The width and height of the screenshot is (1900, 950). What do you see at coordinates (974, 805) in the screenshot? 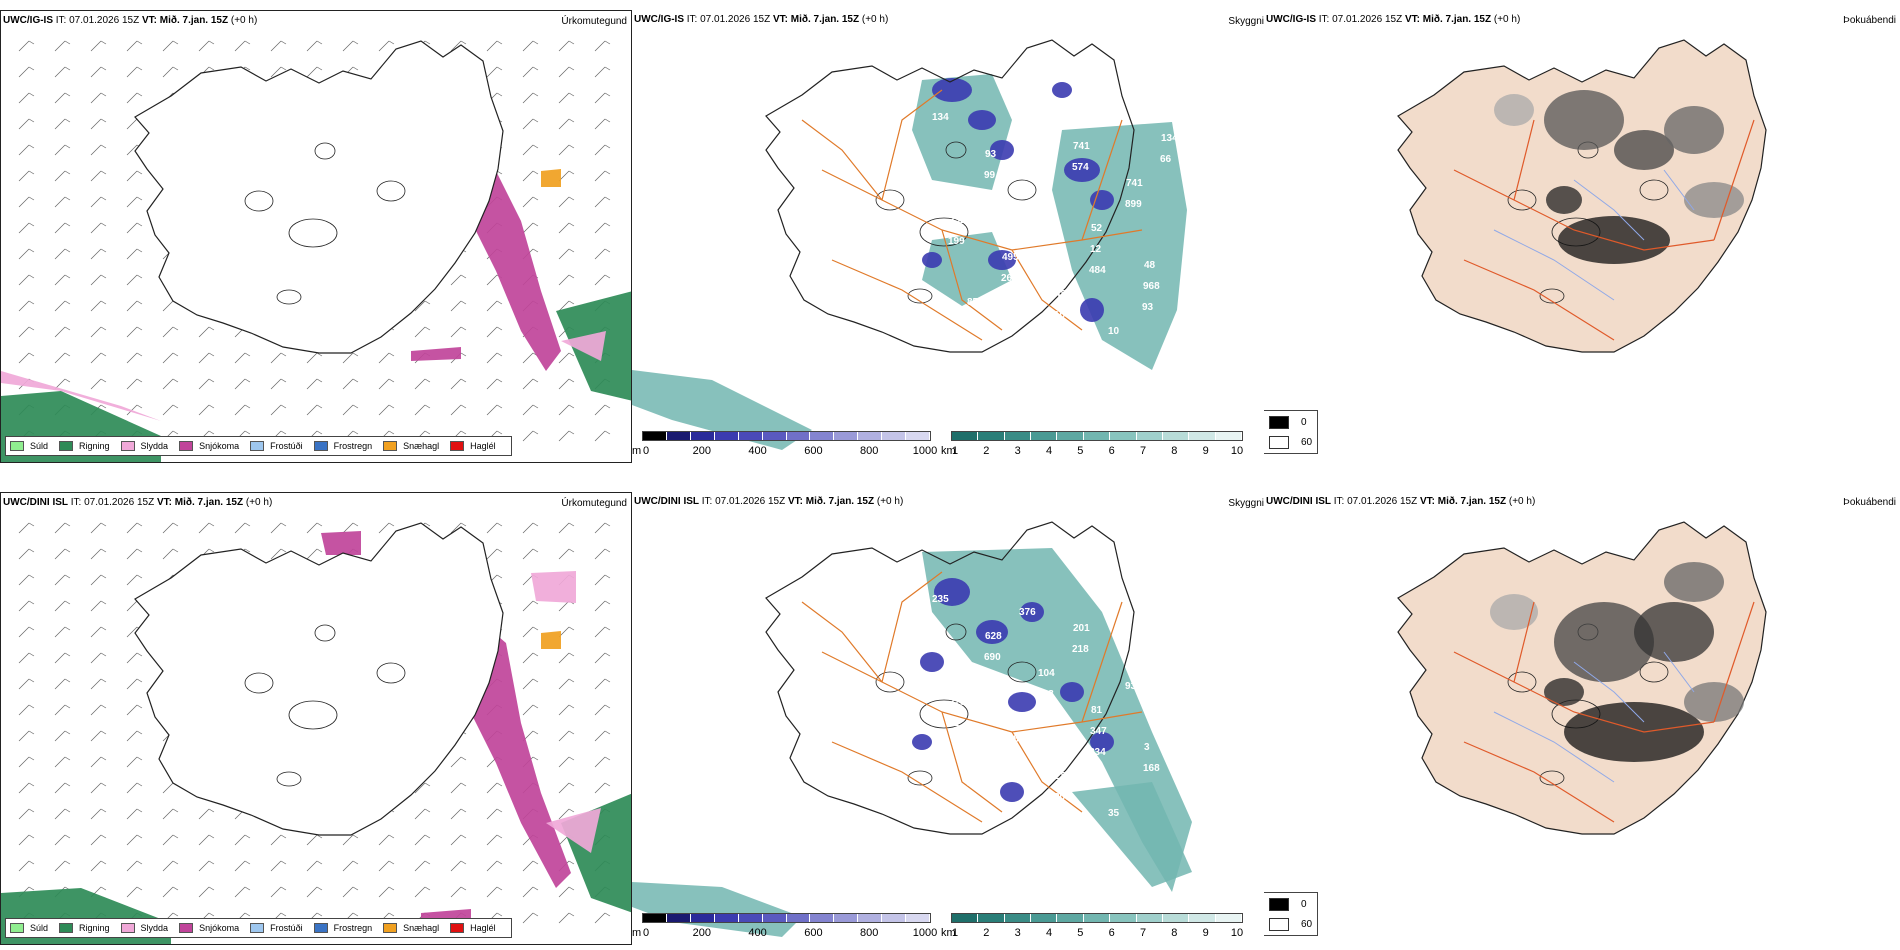
I see `cloud-base-label: 279` at bounding box center [974, 805].